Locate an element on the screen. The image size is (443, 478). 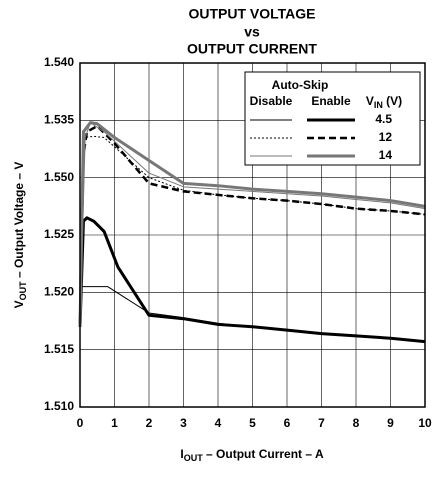
y-tick-label: 1.520 is located at coordinates (59, 292).